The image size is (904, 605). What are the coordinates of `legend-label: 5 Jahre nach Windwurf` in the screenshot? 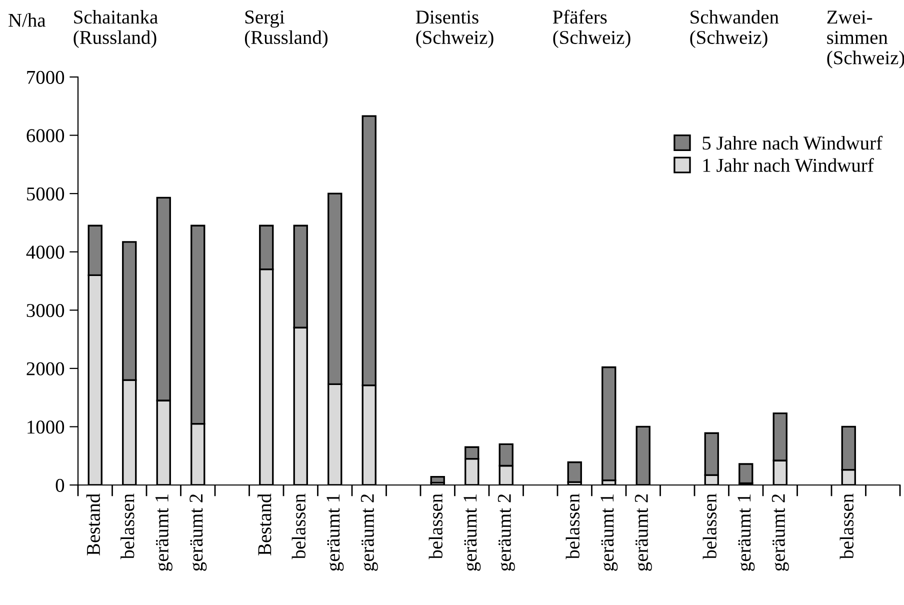 It's located at (792, 143).